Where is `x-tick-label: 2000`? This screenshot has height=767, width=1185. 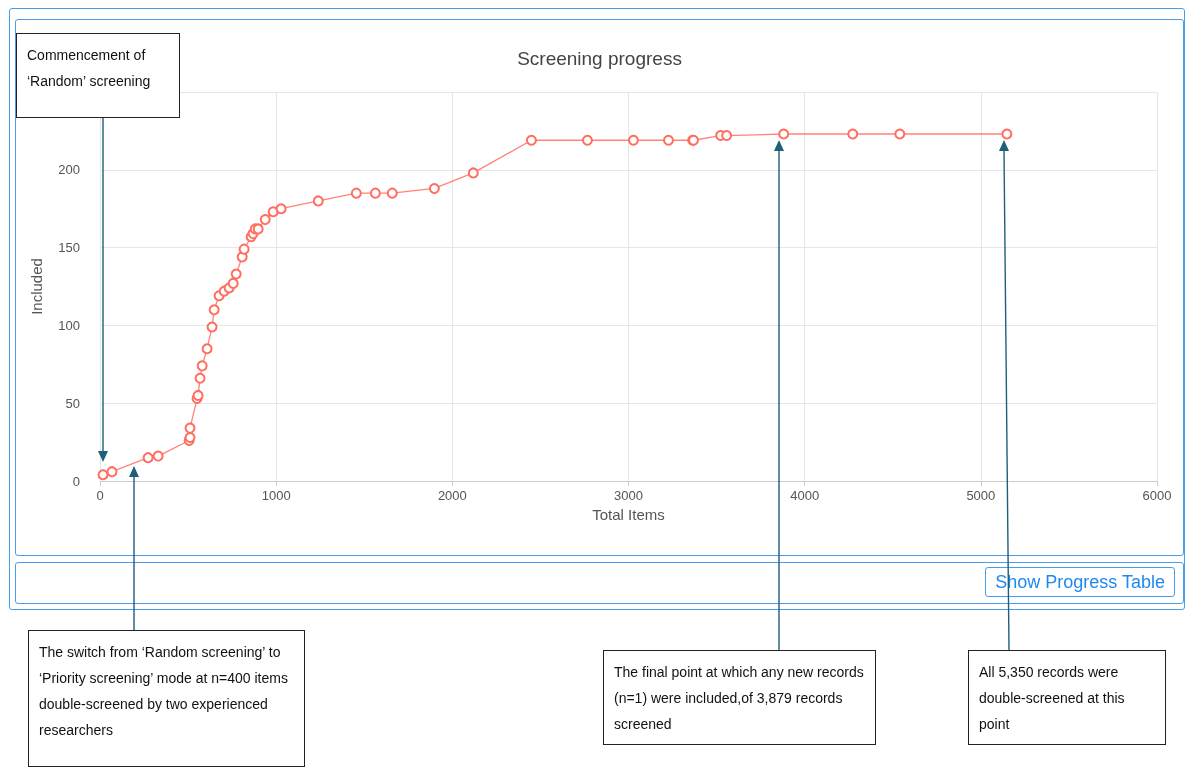
x-tick-label: 2000 is located at coordinates (452, 495).